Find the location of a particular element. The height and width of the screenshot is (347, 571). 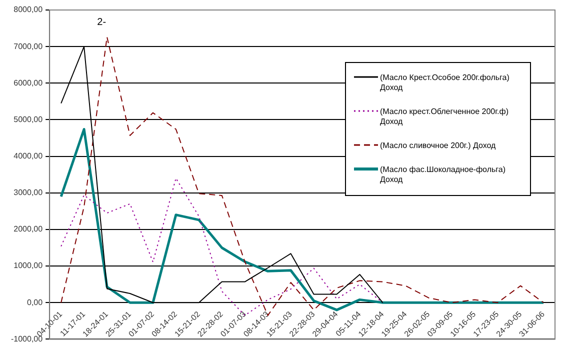

y-tick-label: 4000,00 is located at coordinates (29, 156).